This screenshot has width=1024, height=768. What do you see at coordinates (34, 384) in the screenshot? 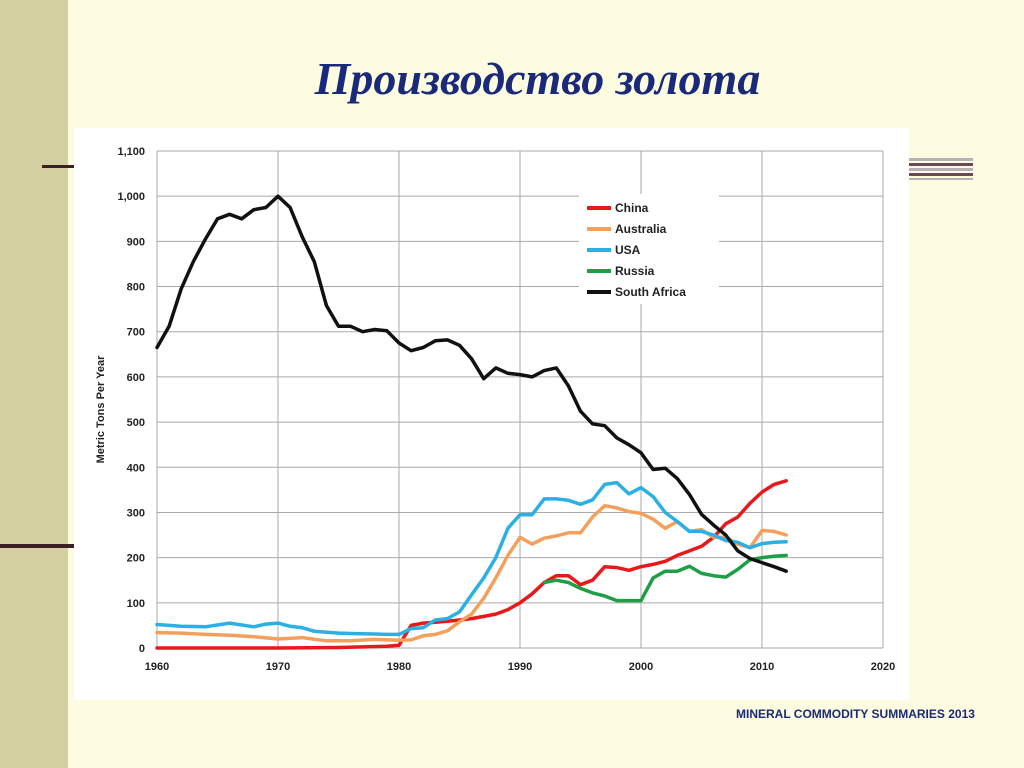
I see `side-bar-decoration` at bounding box center [34, 384].